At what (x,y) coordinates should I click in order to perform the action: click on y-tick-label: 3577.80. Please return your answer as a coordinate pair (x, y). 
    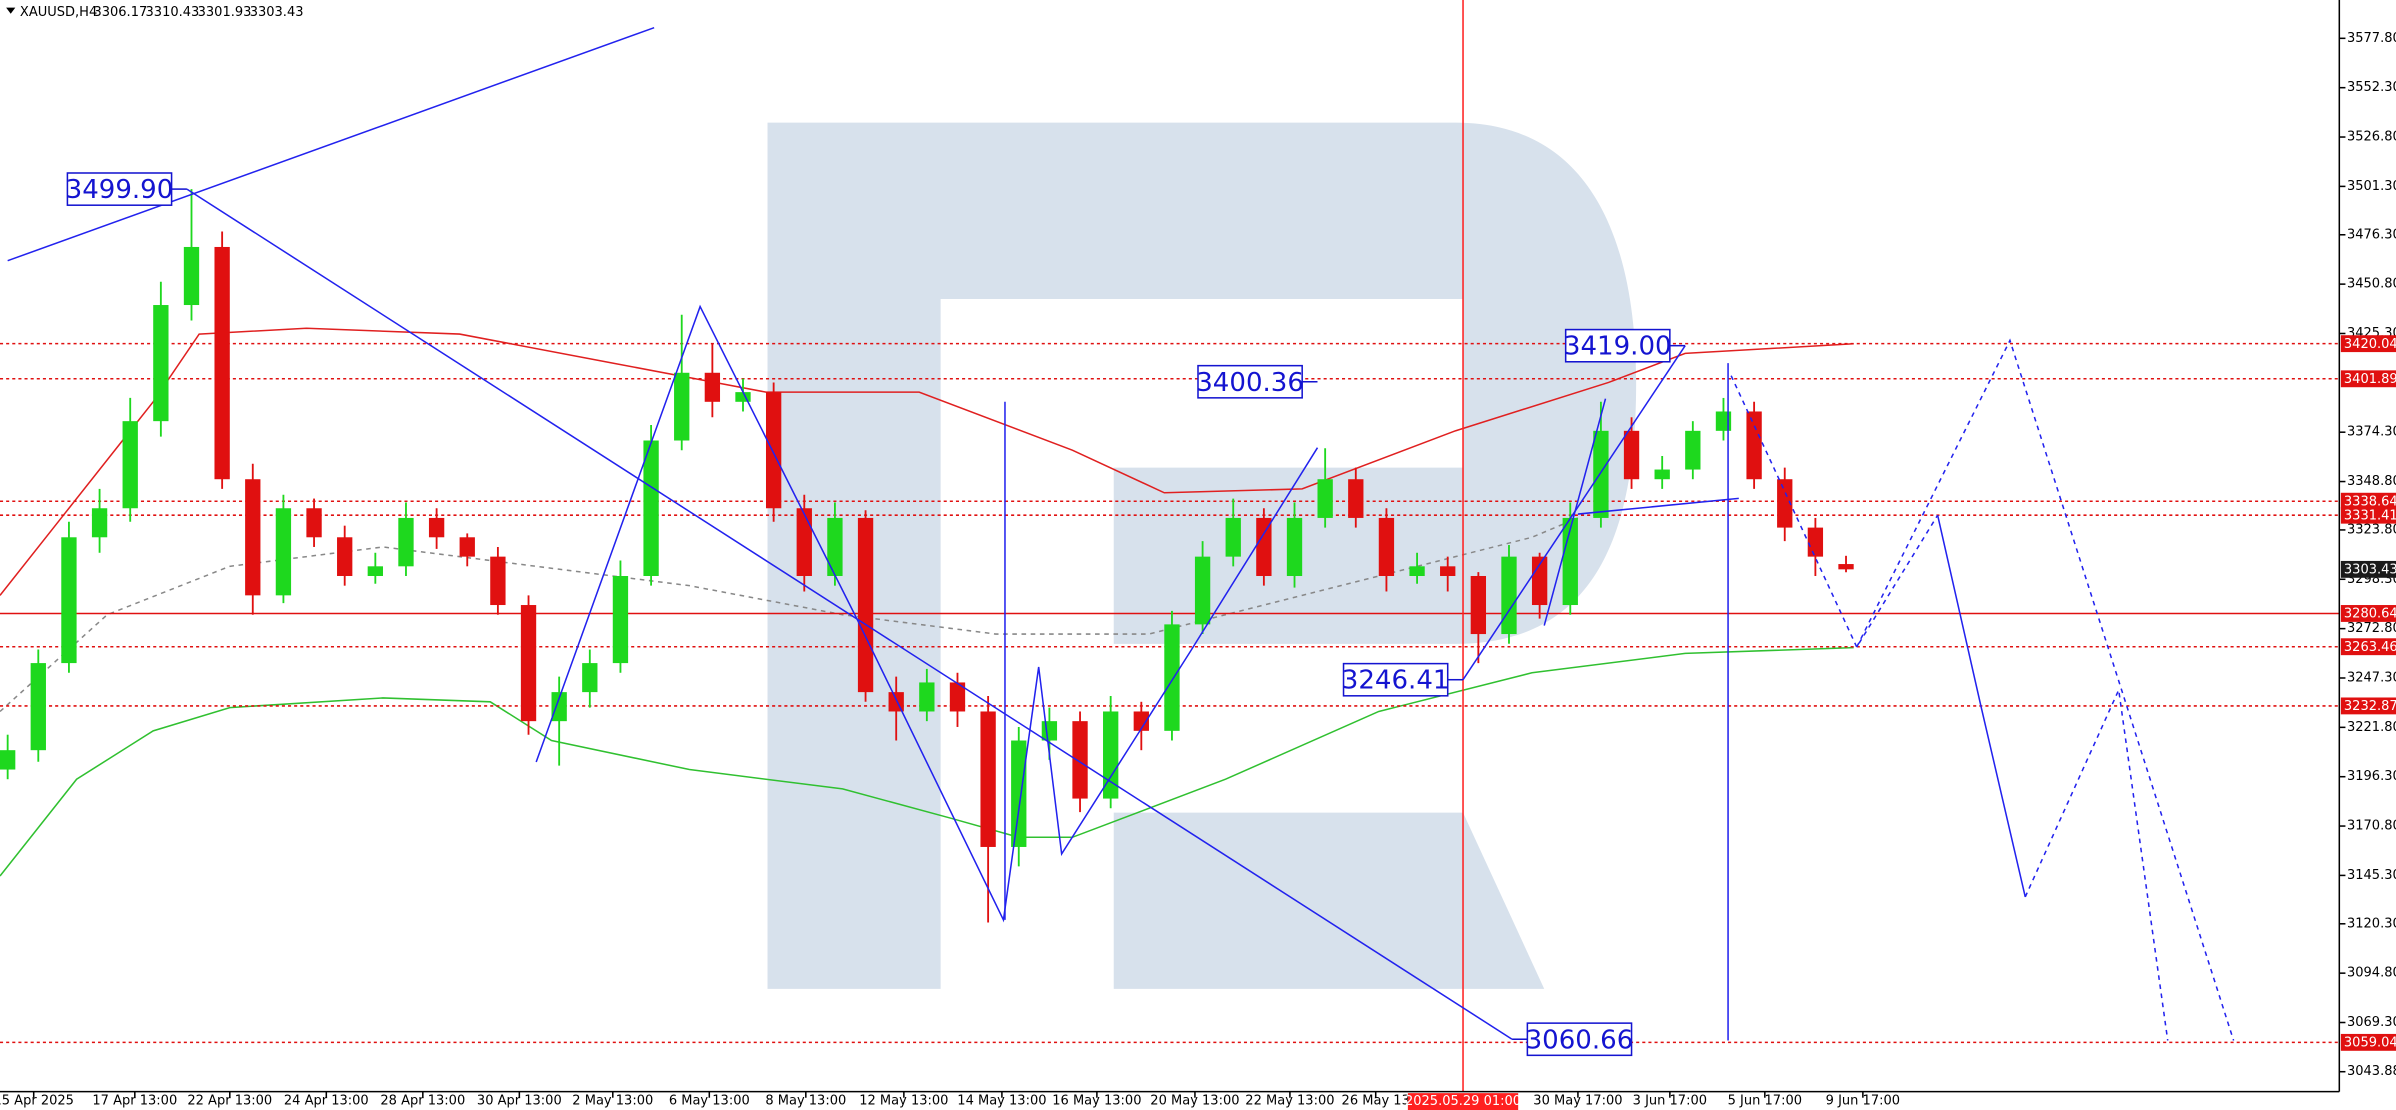
    Looking at the image, I should click on (2371, 38).